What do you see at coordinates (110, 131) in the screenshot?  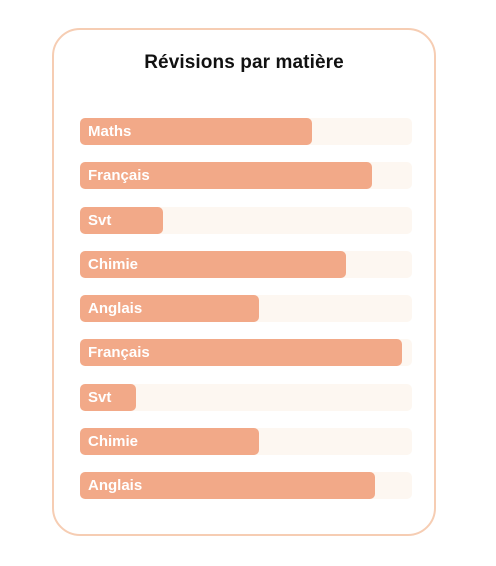 I see `bar-label: Maths` at bounding box center [110, 131].